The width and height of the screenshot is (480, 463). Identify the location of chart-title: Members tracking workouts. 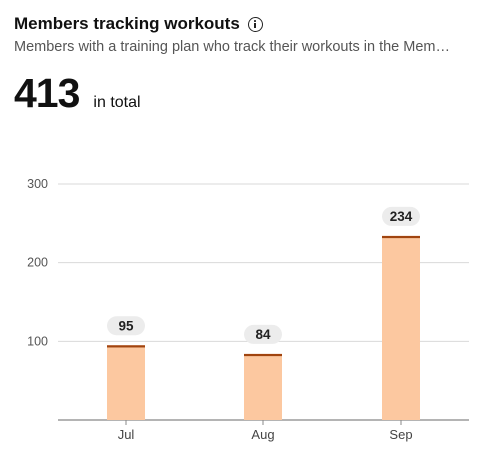
(127, 23).